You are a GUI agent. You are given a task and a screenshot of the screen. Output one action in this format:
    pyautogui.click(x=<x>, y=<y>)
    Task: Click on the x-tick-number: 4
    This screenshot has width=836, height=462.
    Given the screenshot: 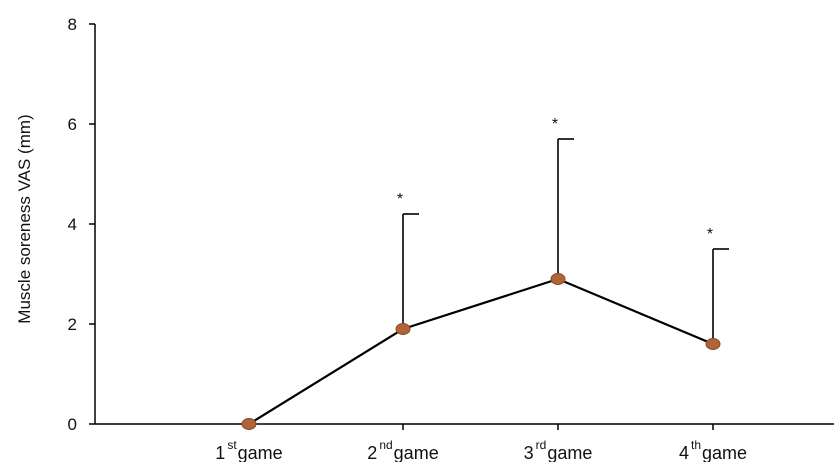 What is the action you would take?
    pyautogui.click(x=684, y=452)
    